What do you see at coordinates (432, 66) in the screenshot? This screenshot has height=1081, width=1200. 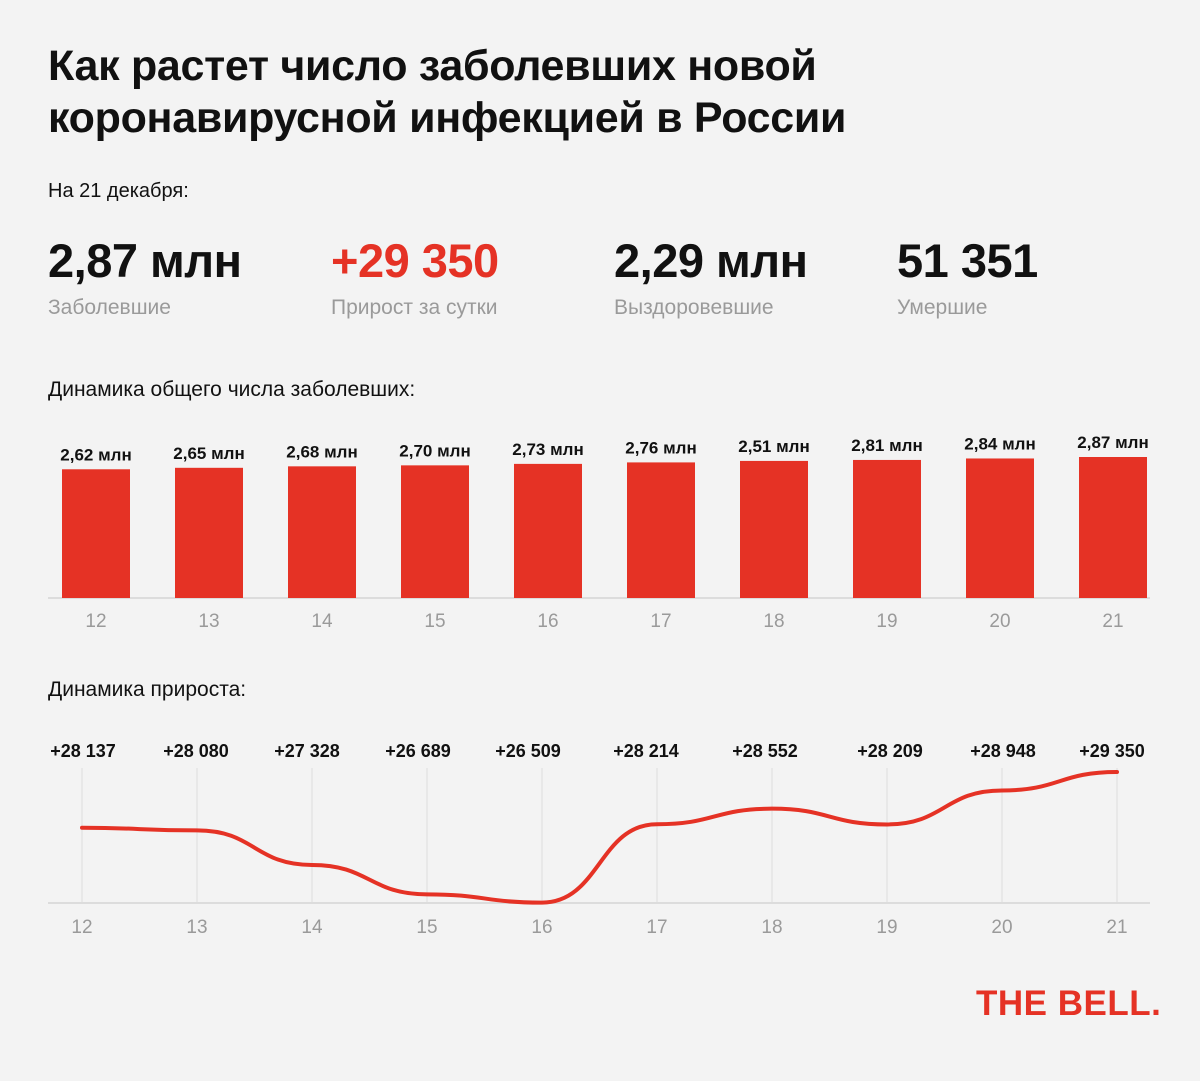 I see `title-line: Как растет число заболевших новой` at bounding box center [432, 66].